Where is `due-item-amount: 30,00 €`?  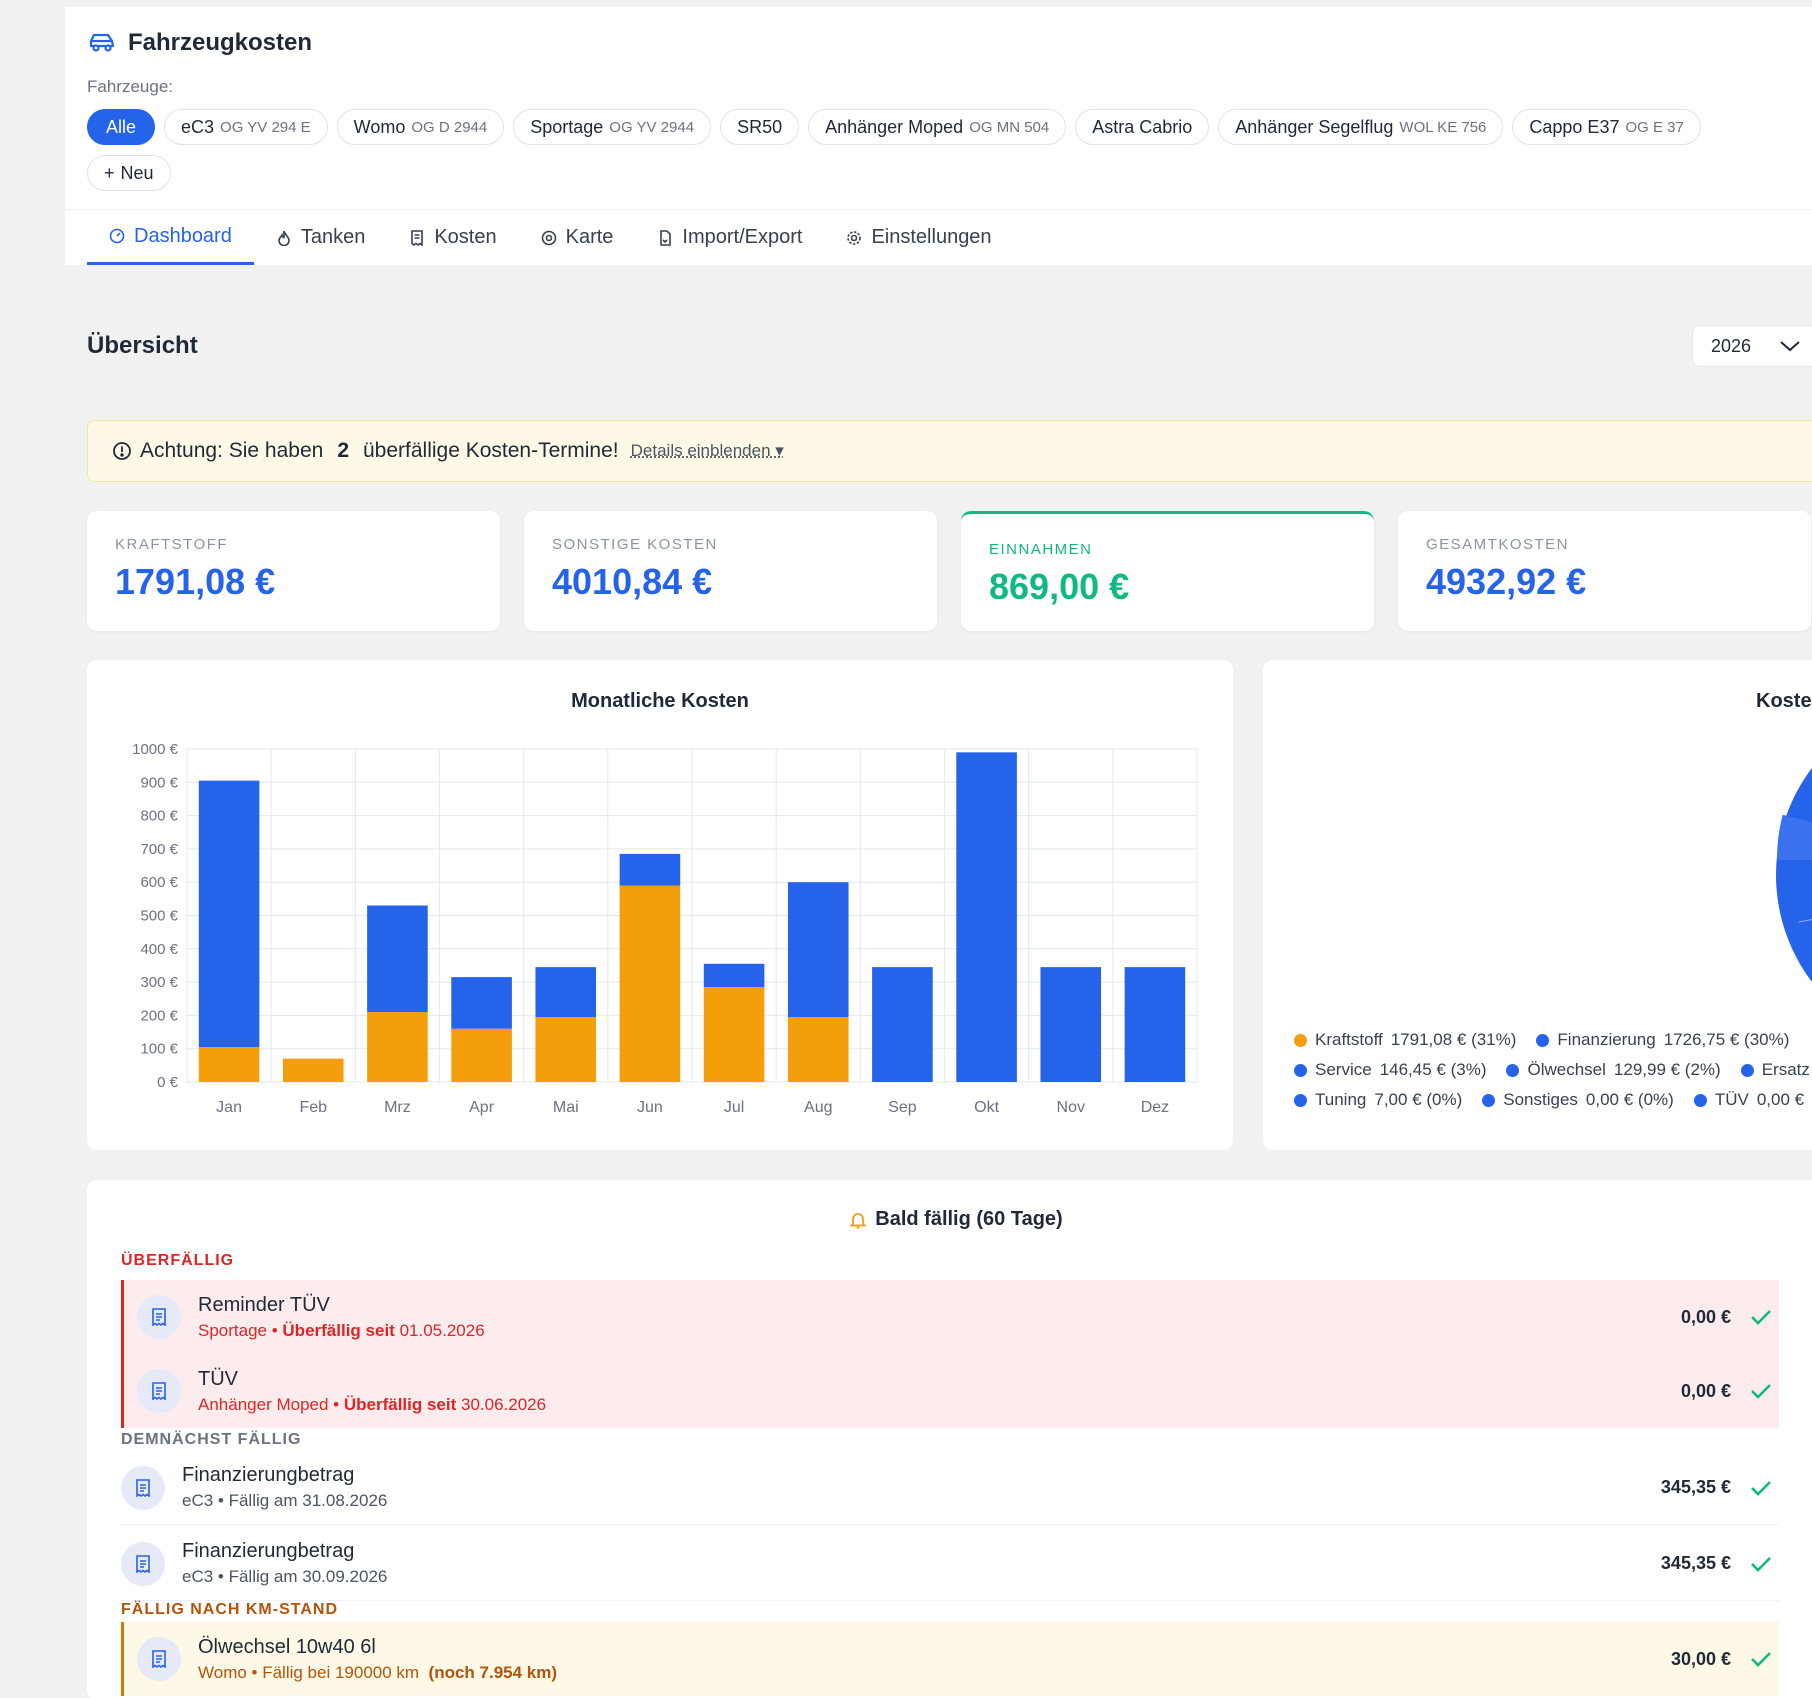 due-item-amount: 30,00 € is located at coordinates (1701, 1659).